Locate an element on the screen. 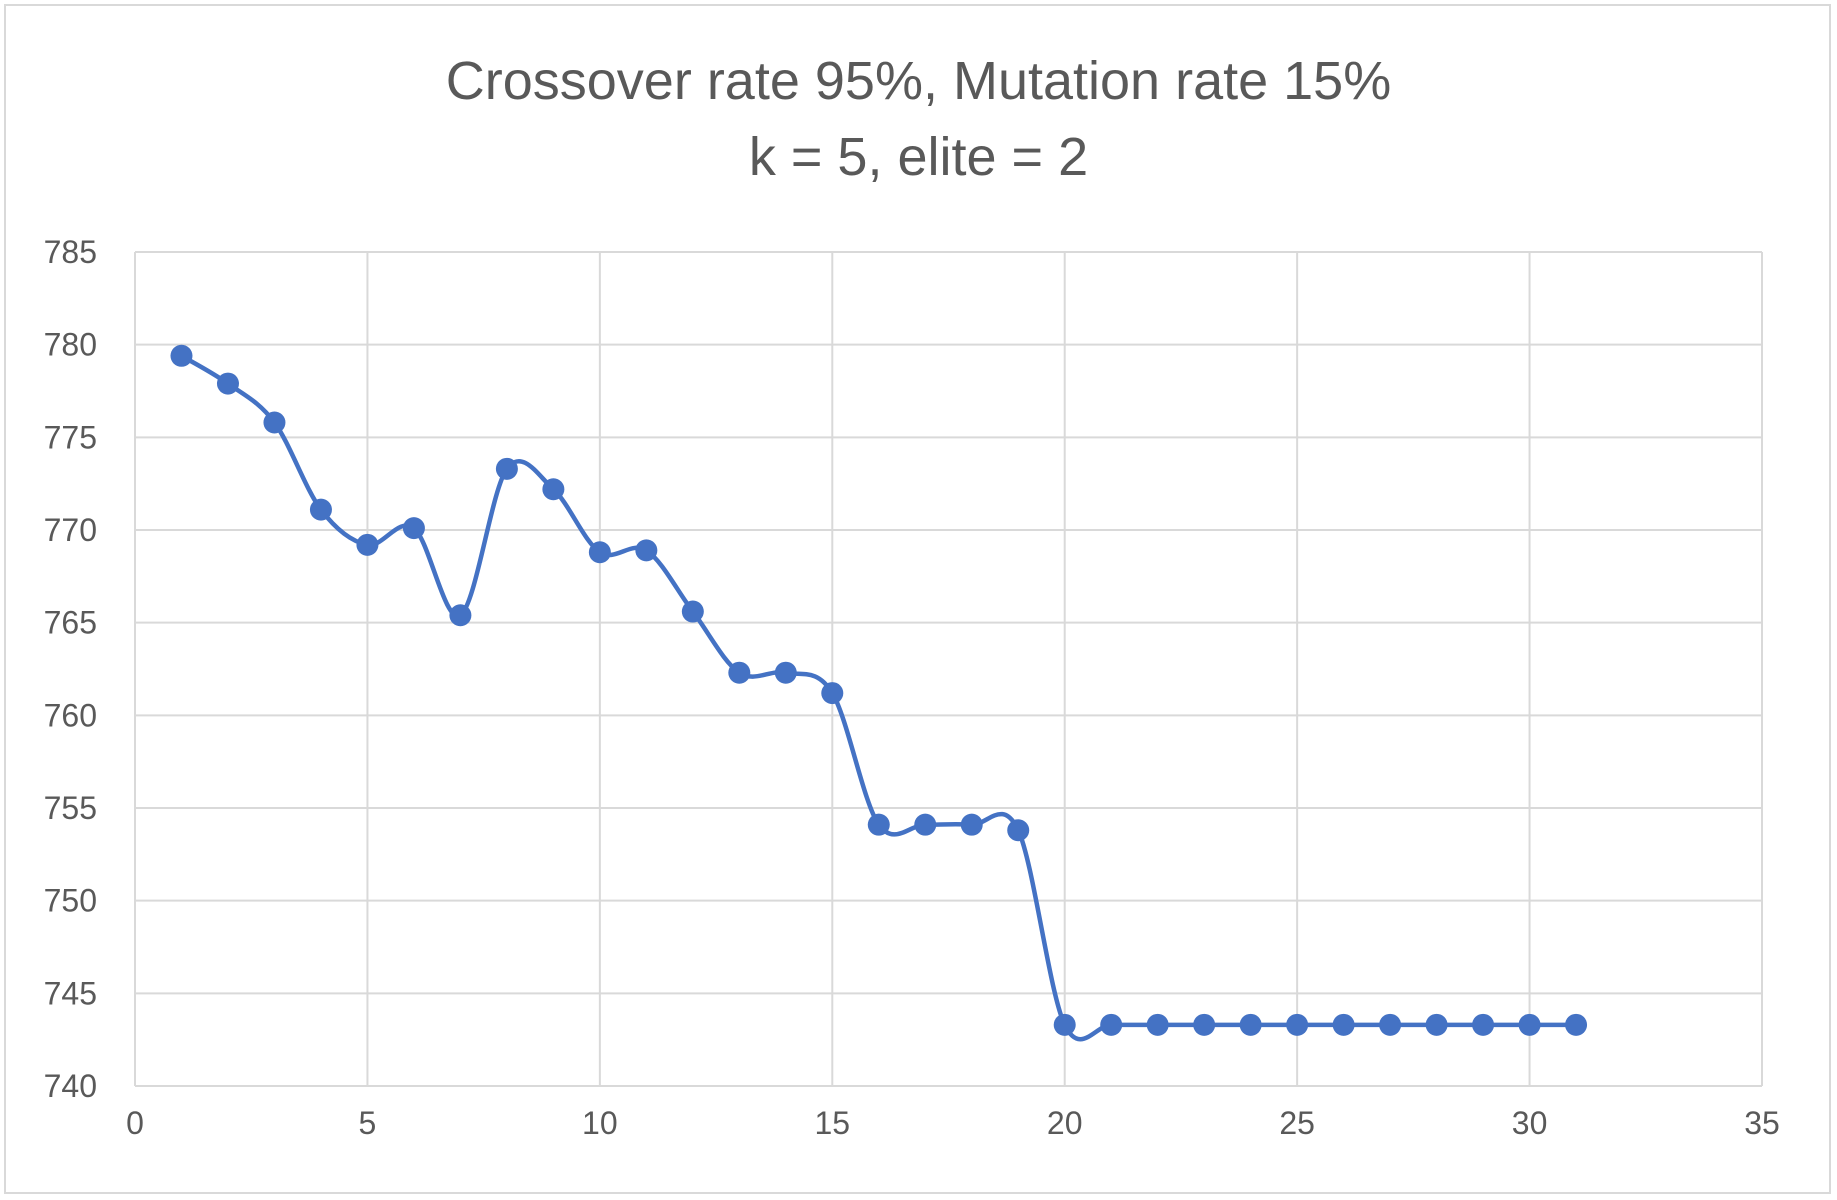 The width and height of the screenshot is (1837, 1200). y-tick-label: 740 is located at coordinates (70, 1086).